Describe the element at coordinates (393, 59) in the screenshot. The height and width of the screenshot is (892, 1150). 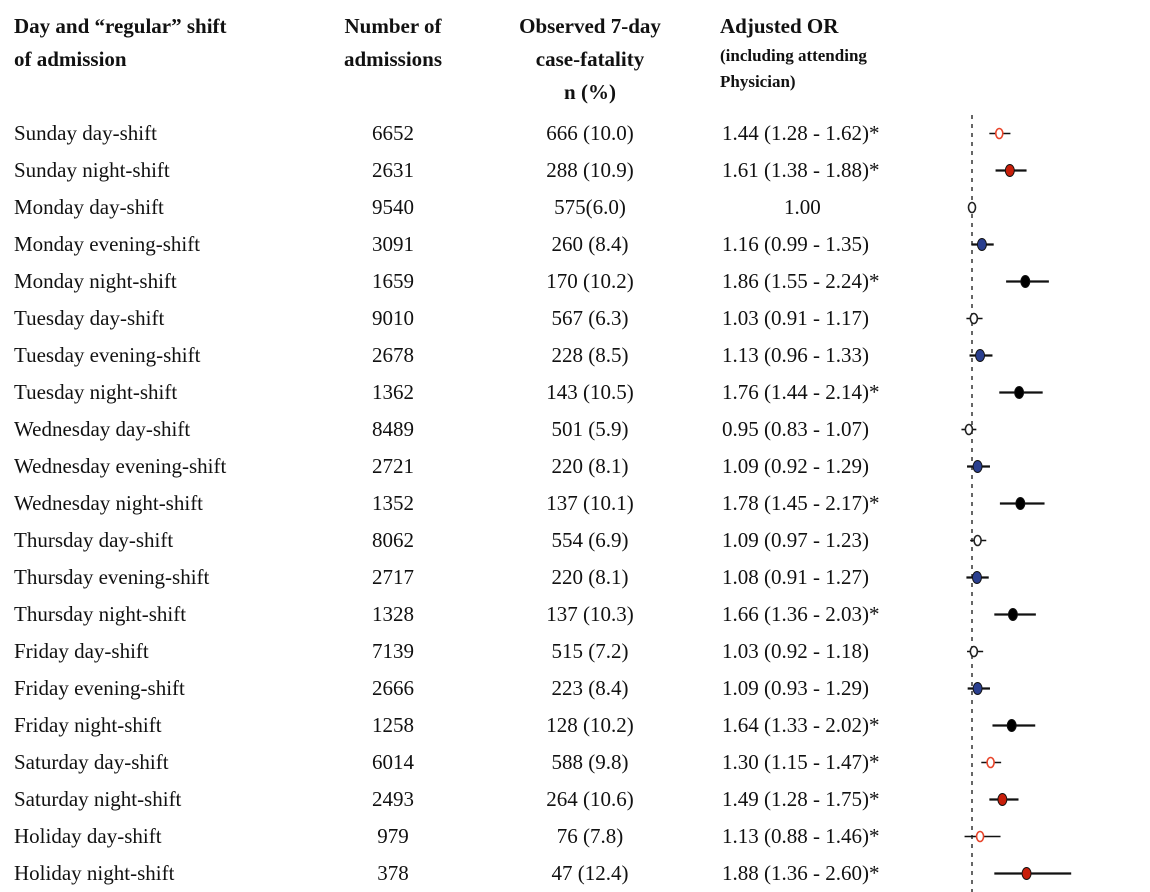
I see `header-num-line2: admissions` at that location.